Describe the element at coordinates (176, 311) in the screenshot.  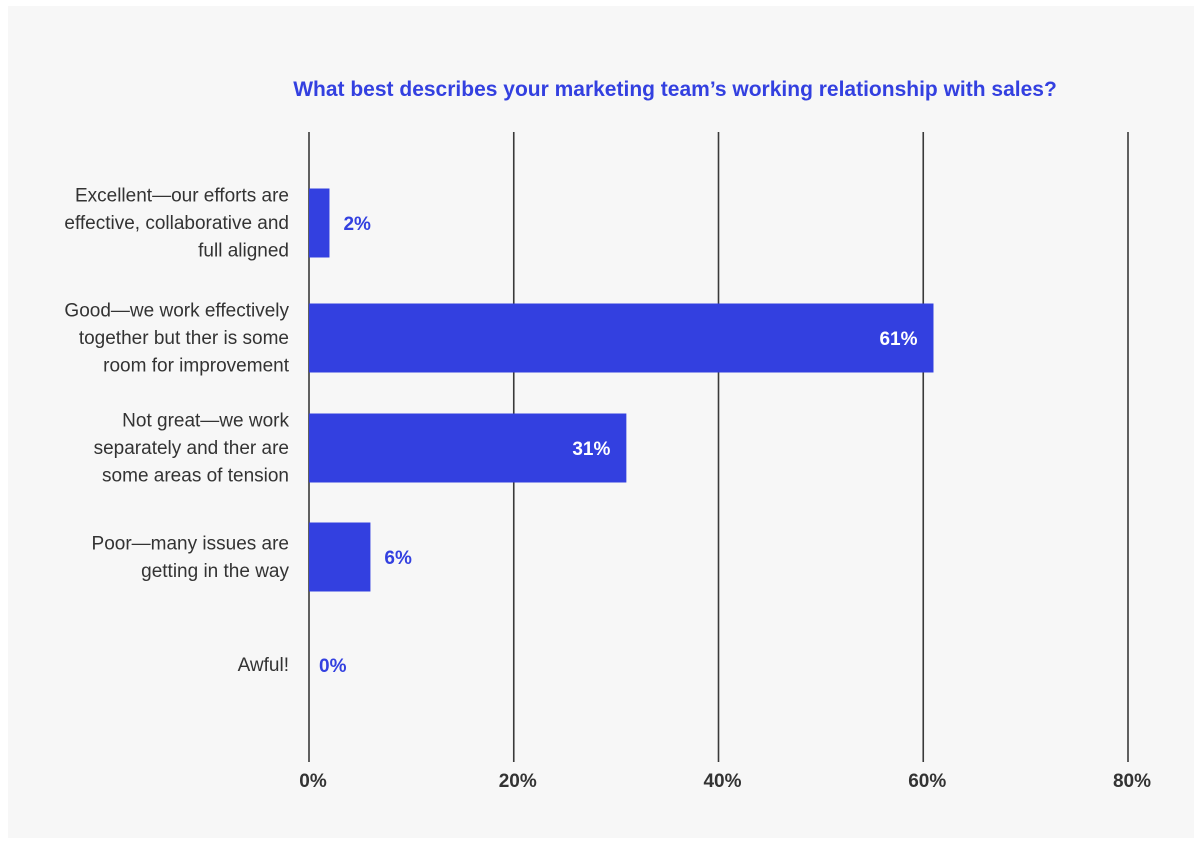
I see `category-label: Good—we work effectively` at that location.